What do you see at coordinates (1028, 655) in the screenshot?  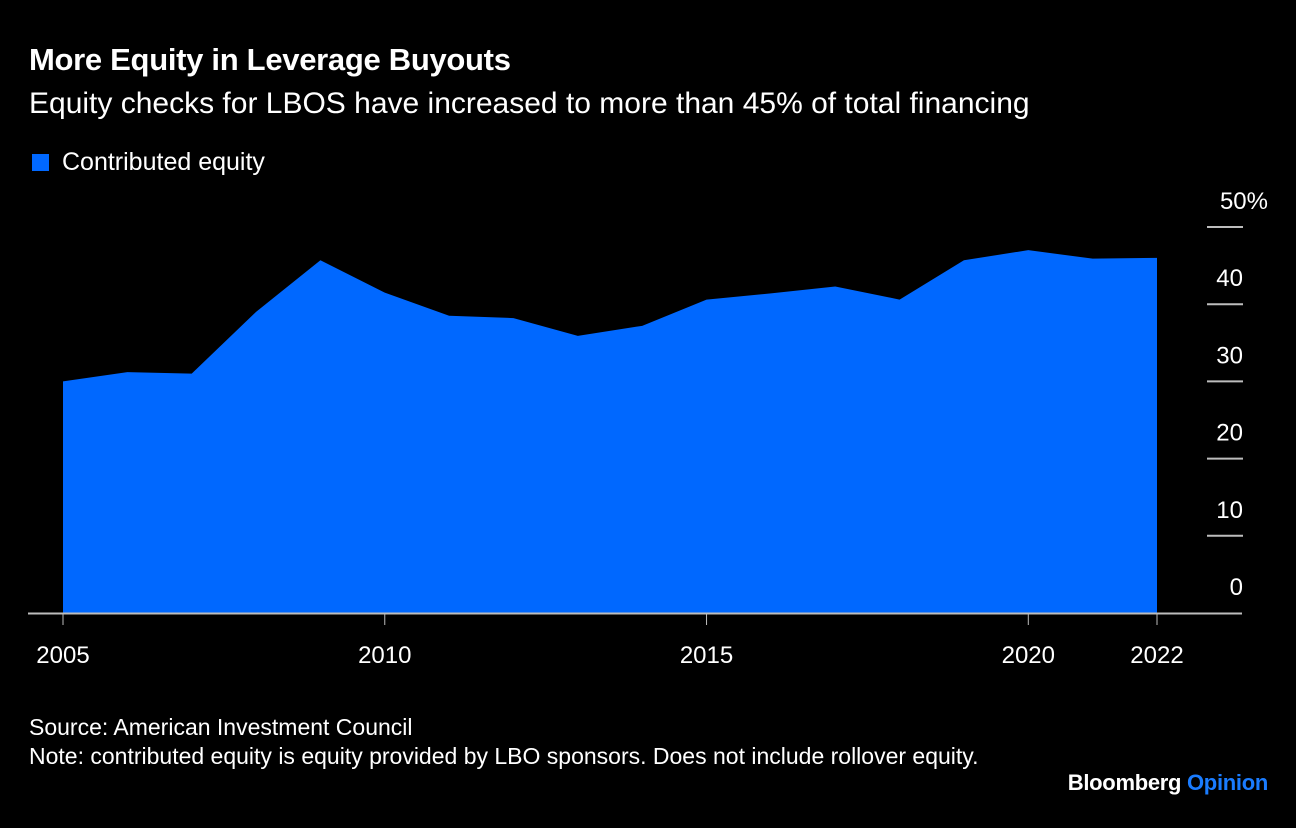 I see `x-tick-label: 2020` at bounding box center [1028, 655].